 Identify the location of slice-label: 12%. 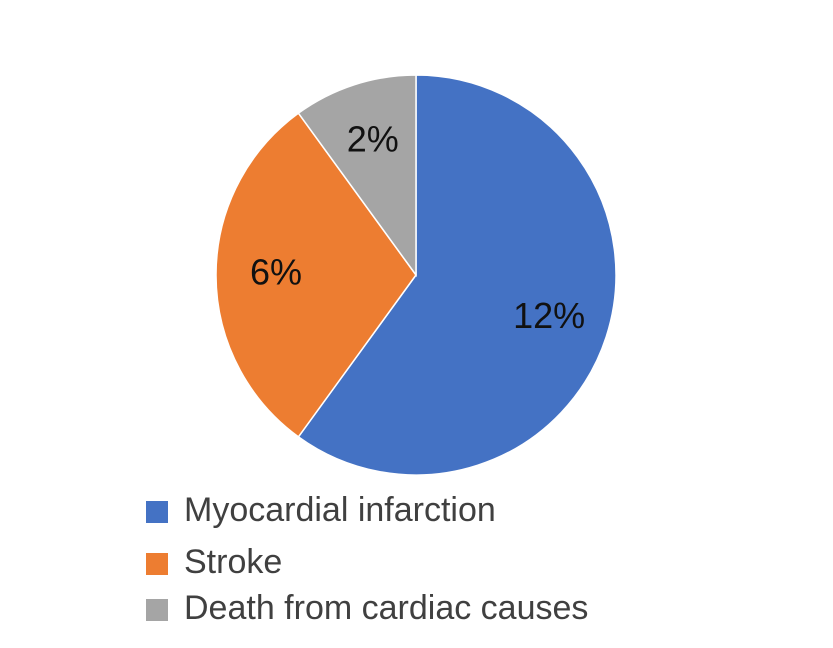
(549, 315).